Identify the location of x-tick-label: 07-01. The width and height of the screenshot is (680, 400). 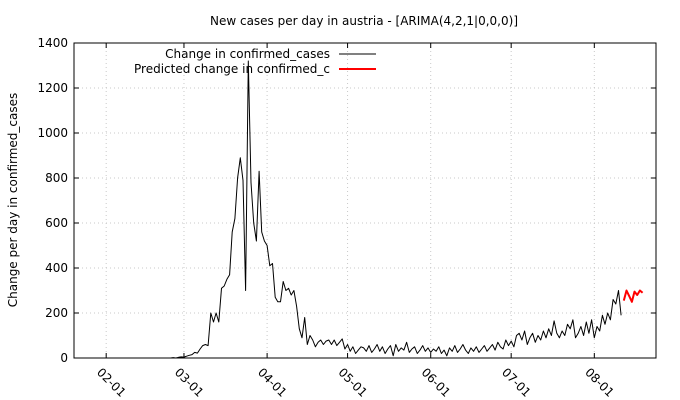
(516, 382).